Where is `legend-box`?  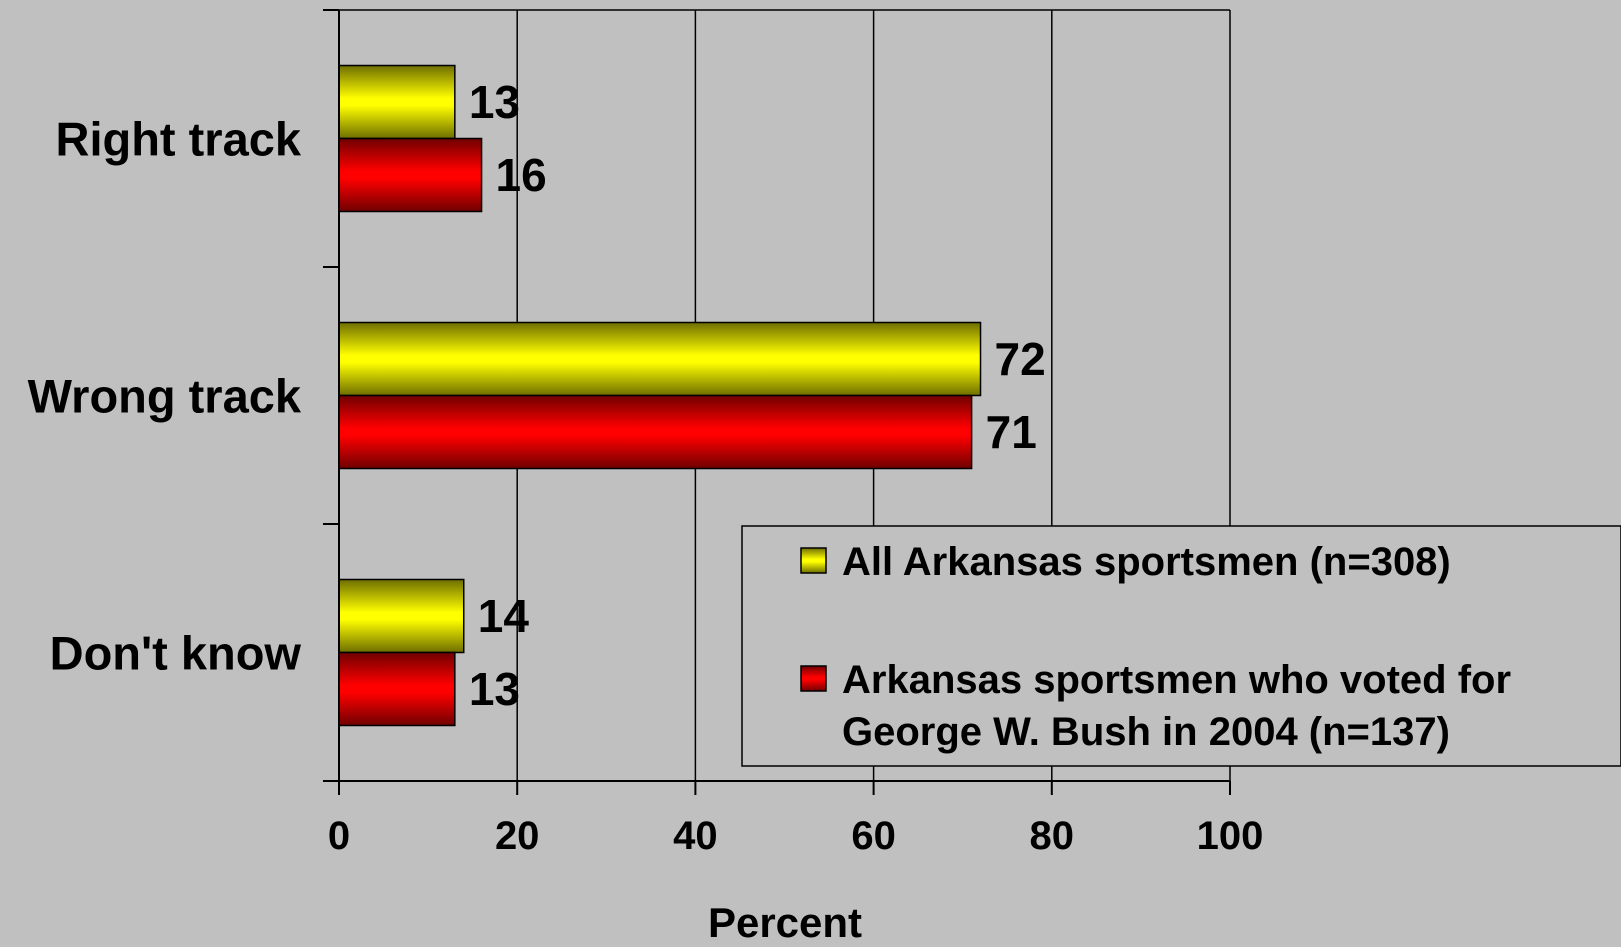
legend-box is located at coordinates (1181, 646).